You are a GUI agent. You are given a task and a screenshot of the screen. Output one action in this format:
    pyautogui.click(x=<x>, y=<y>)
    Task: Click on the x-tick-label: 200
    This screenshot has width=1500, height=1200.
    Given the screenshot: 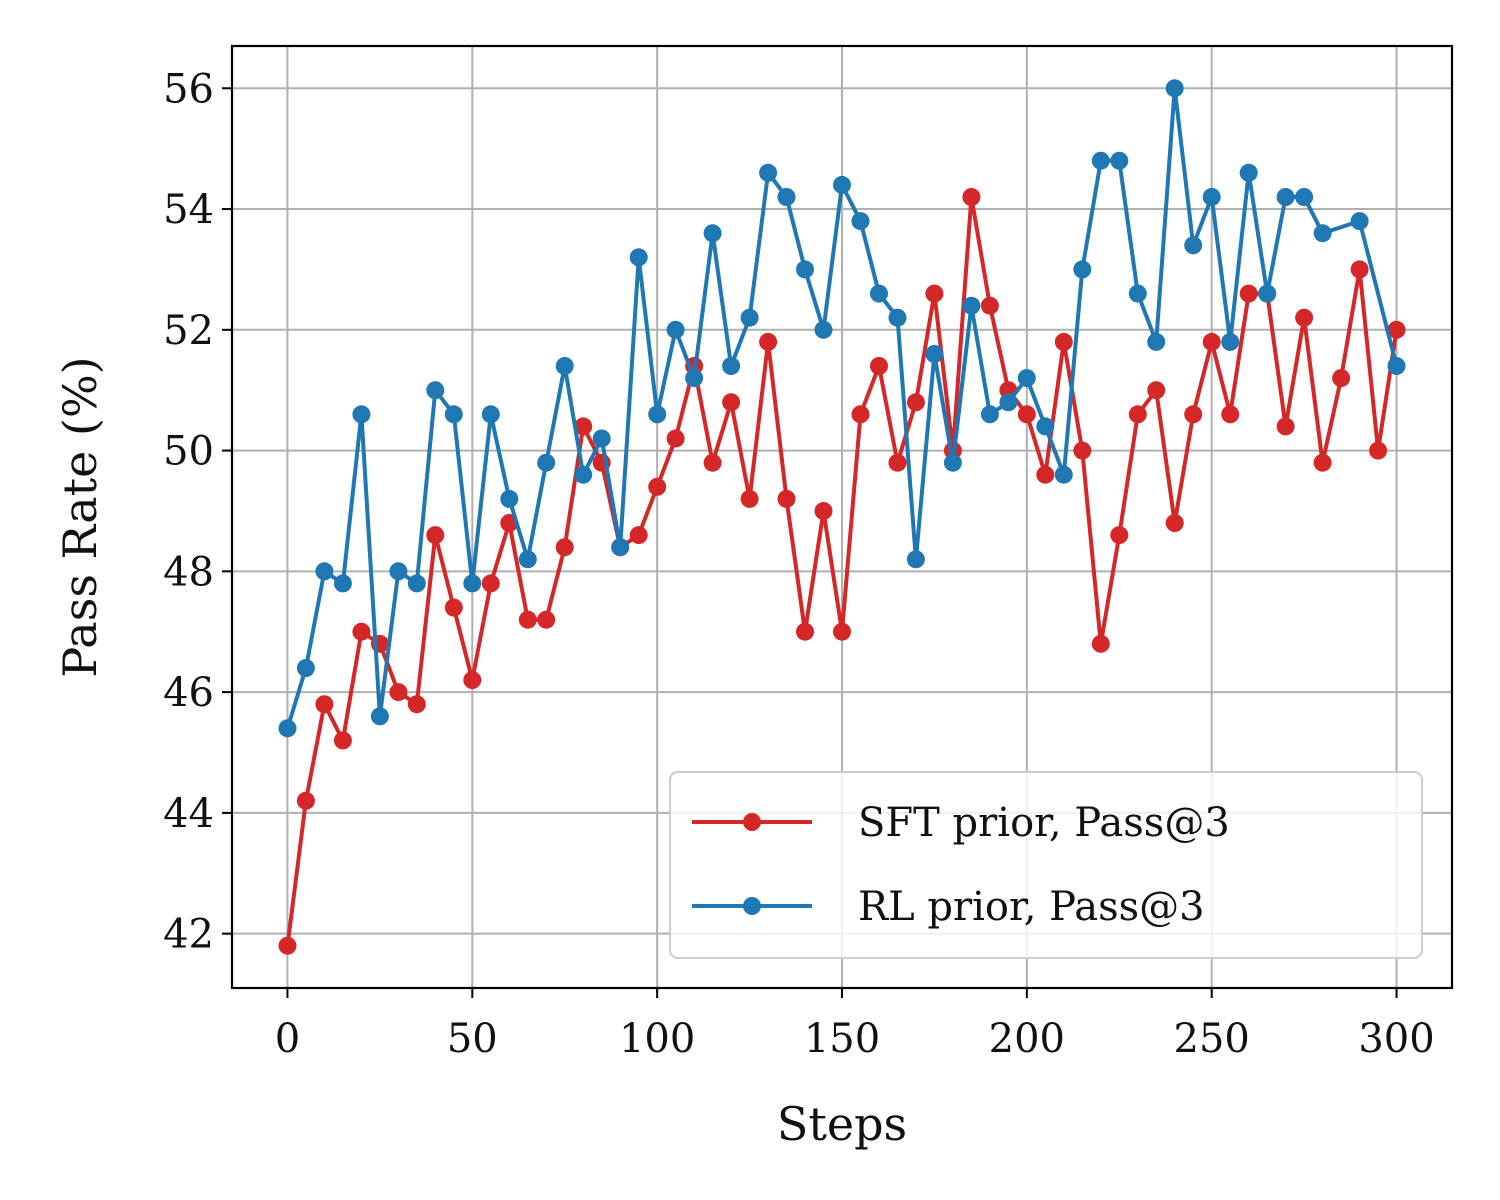 What is the action you would take?
    pyautogui.click(x=1027, y=1039)
    